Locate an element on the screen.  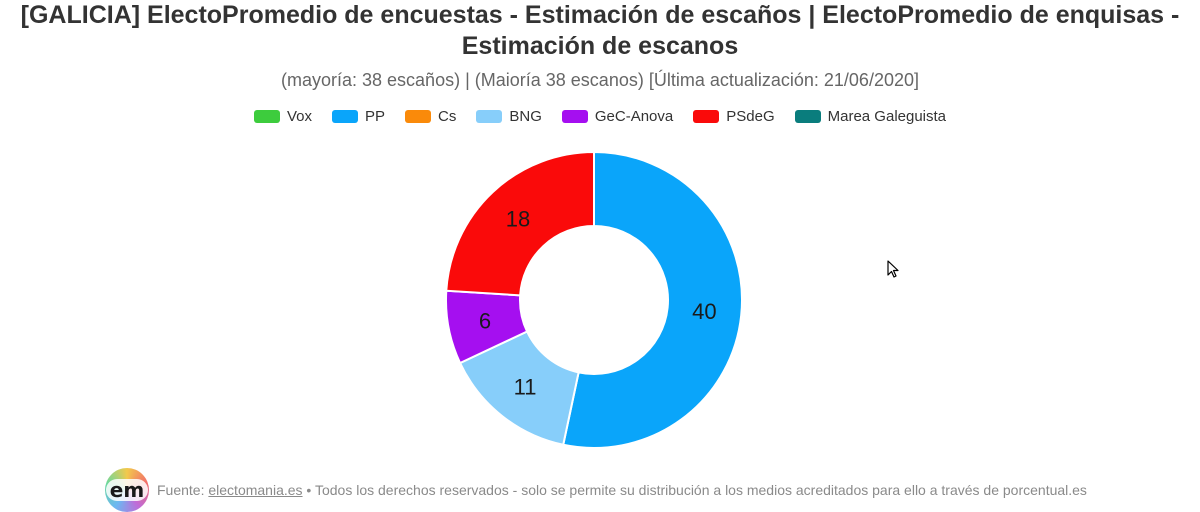
legend-item: GeC-Anova is located at coordinates (617, 116).